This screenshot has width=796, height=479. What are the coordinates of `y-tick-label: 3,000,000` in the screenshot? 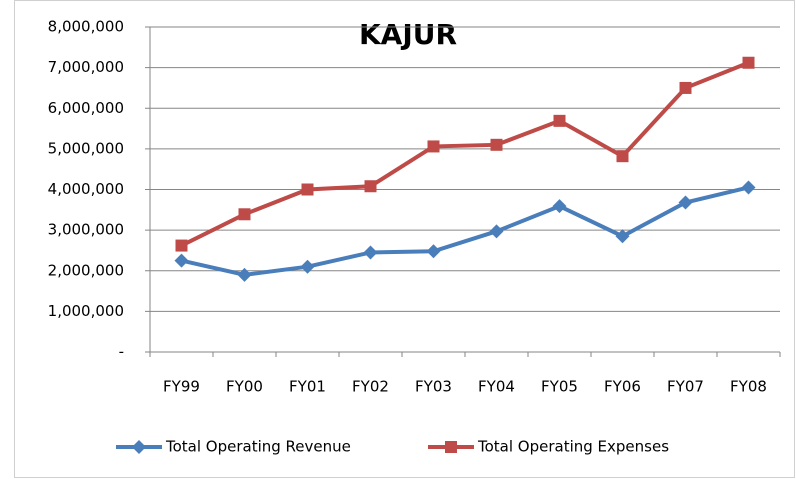 It's located at (86, 230).